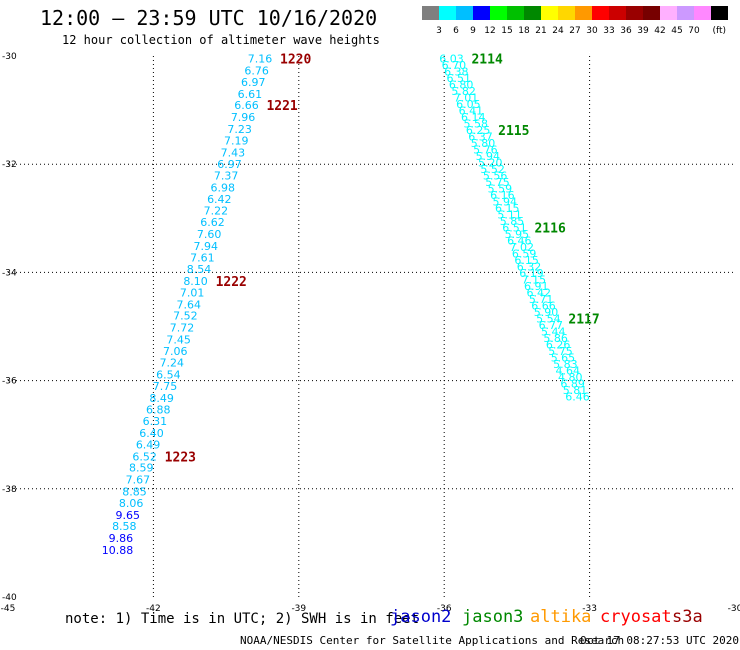  I want to click on swh-value-label: 6.40, so click(151, 433).